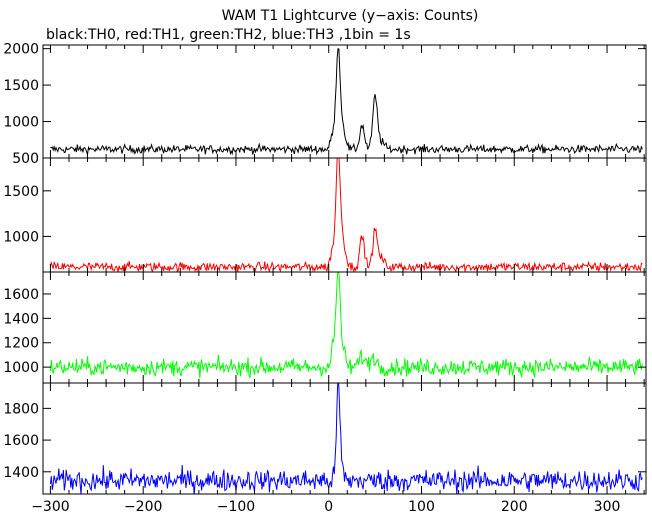  What do you see at coordinates (21, 50) in the screenshot?
I see `y-tick-label: 2000` at bounding box center [21, 50].